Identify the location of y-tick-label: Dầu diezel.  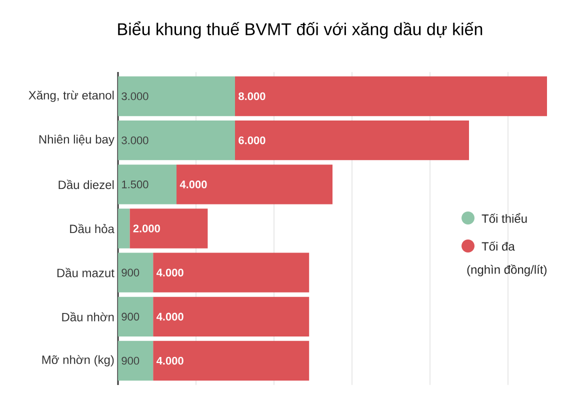
(86, 185).